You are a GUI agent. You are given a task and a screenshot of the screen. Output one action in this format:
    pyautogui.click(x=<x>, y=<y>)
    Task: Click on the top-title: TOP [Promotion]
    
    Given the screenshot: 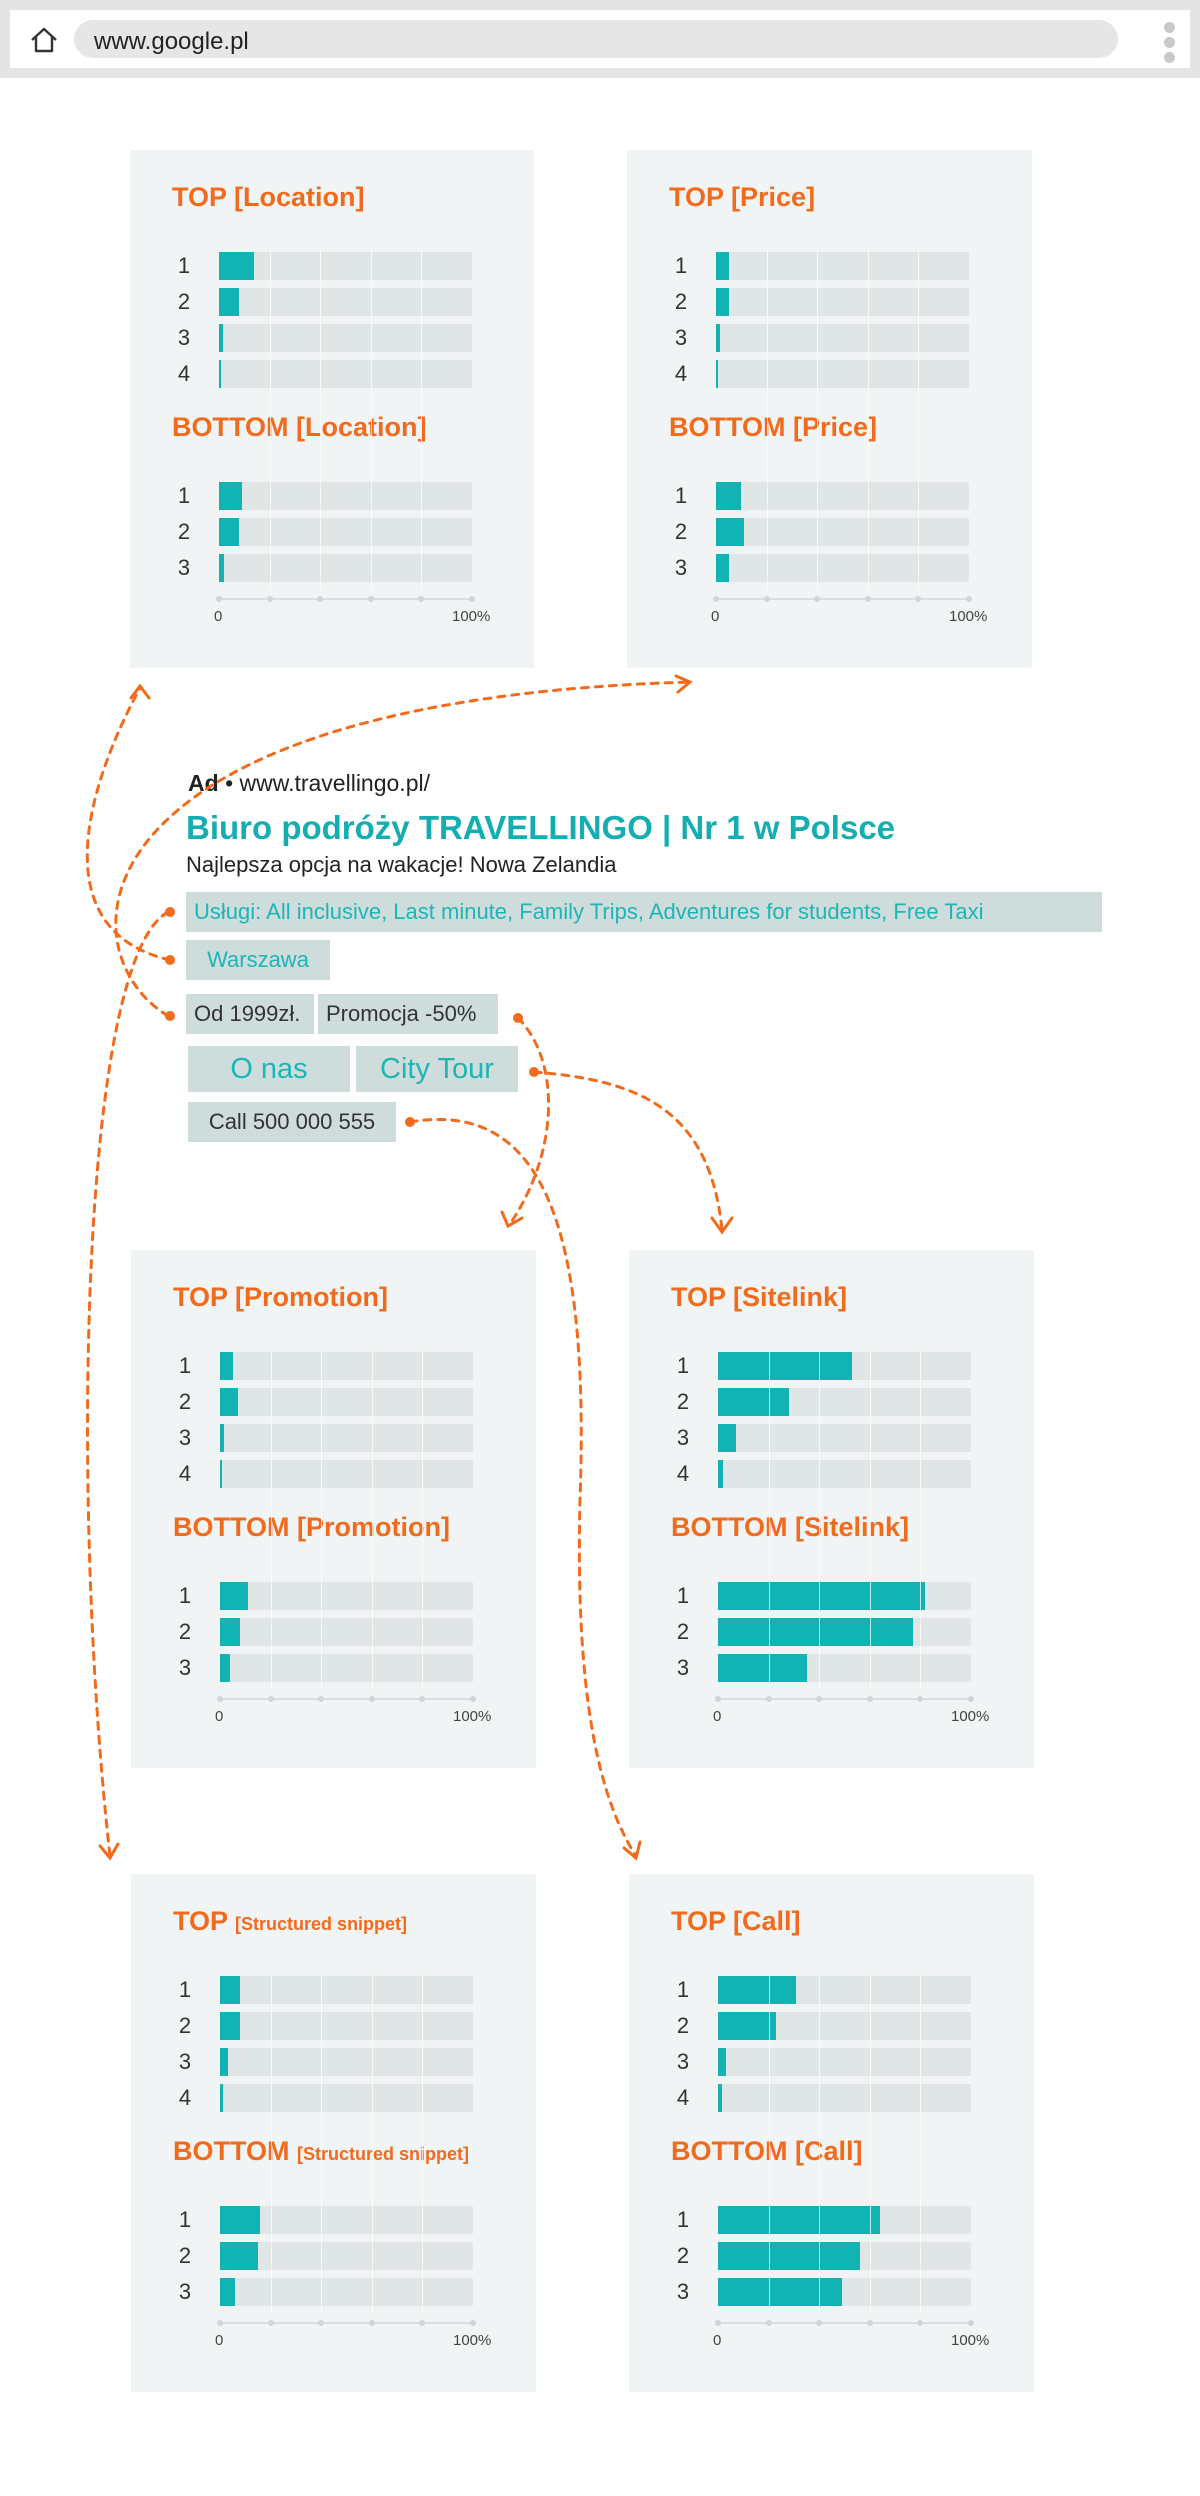 What is the action you would take?
    pyautogui.click(x=280, y=1297)
    